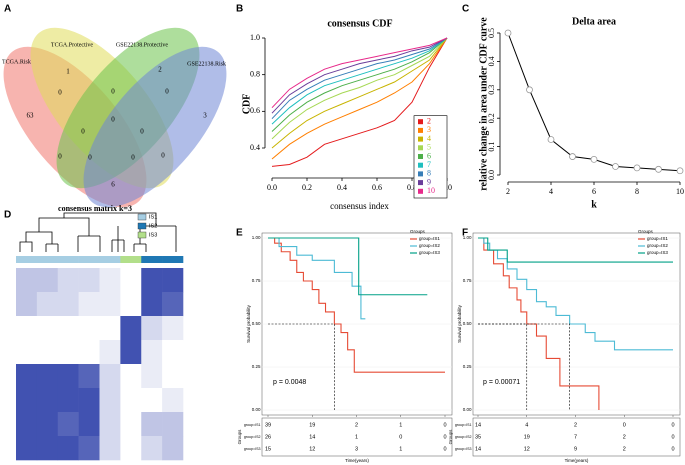 Image resolution: width=685 pixels, height=465 pixels. What do you see at coordinates (431, 190) in the screenshot?
I see `legend-label: 10` at bounding box center [431, 190].